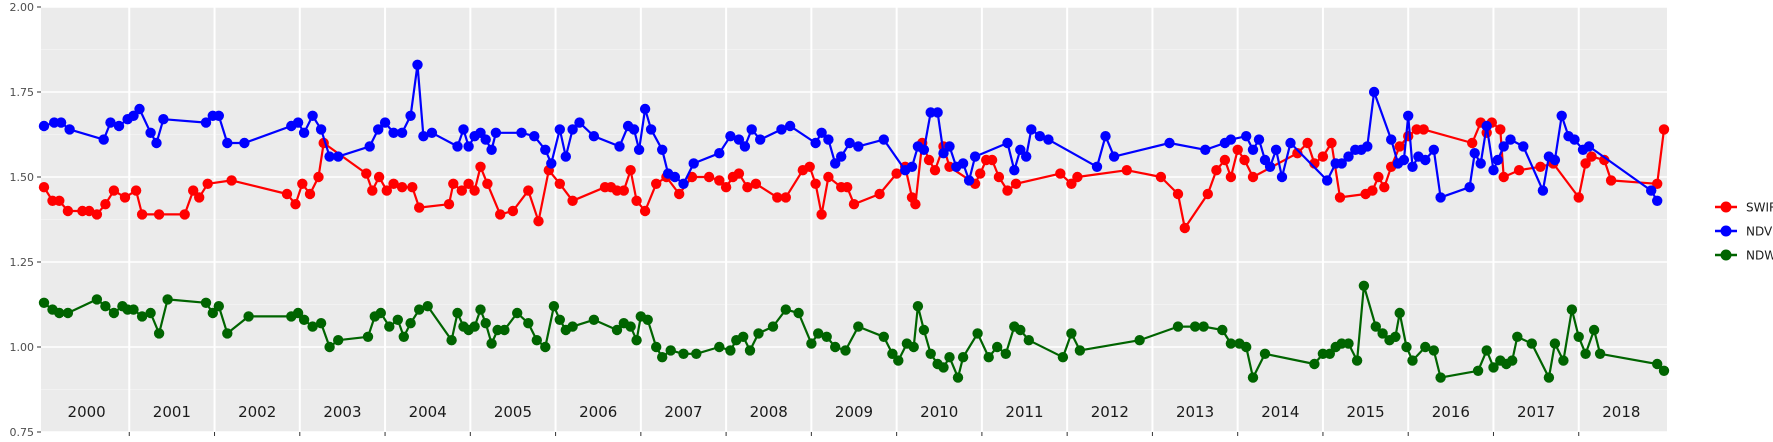  I want to click on legend-ndvi-marker, so click(1726, 231).